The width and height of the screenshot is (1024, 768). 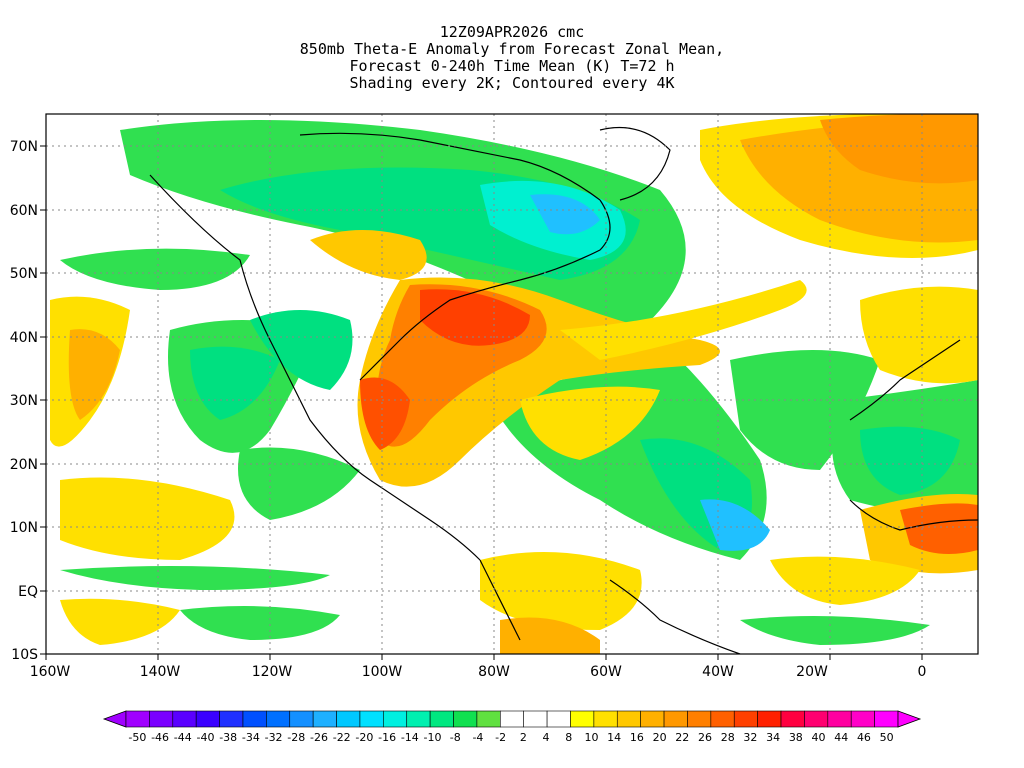 What do you see at coordinates (512, 32) in the screenshot?
I see `title-line-1: 12Z09APR2026 cmc` at bounding box center [512, 32].